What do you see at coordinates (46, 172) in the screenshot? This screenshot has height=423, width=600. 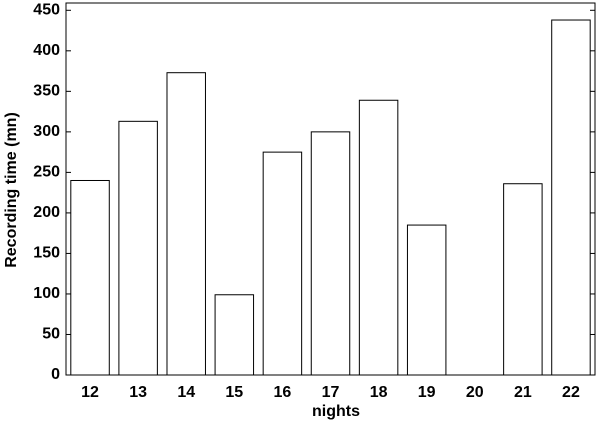 I see `y-tick-label: 250` at bounding box center [46, 172].